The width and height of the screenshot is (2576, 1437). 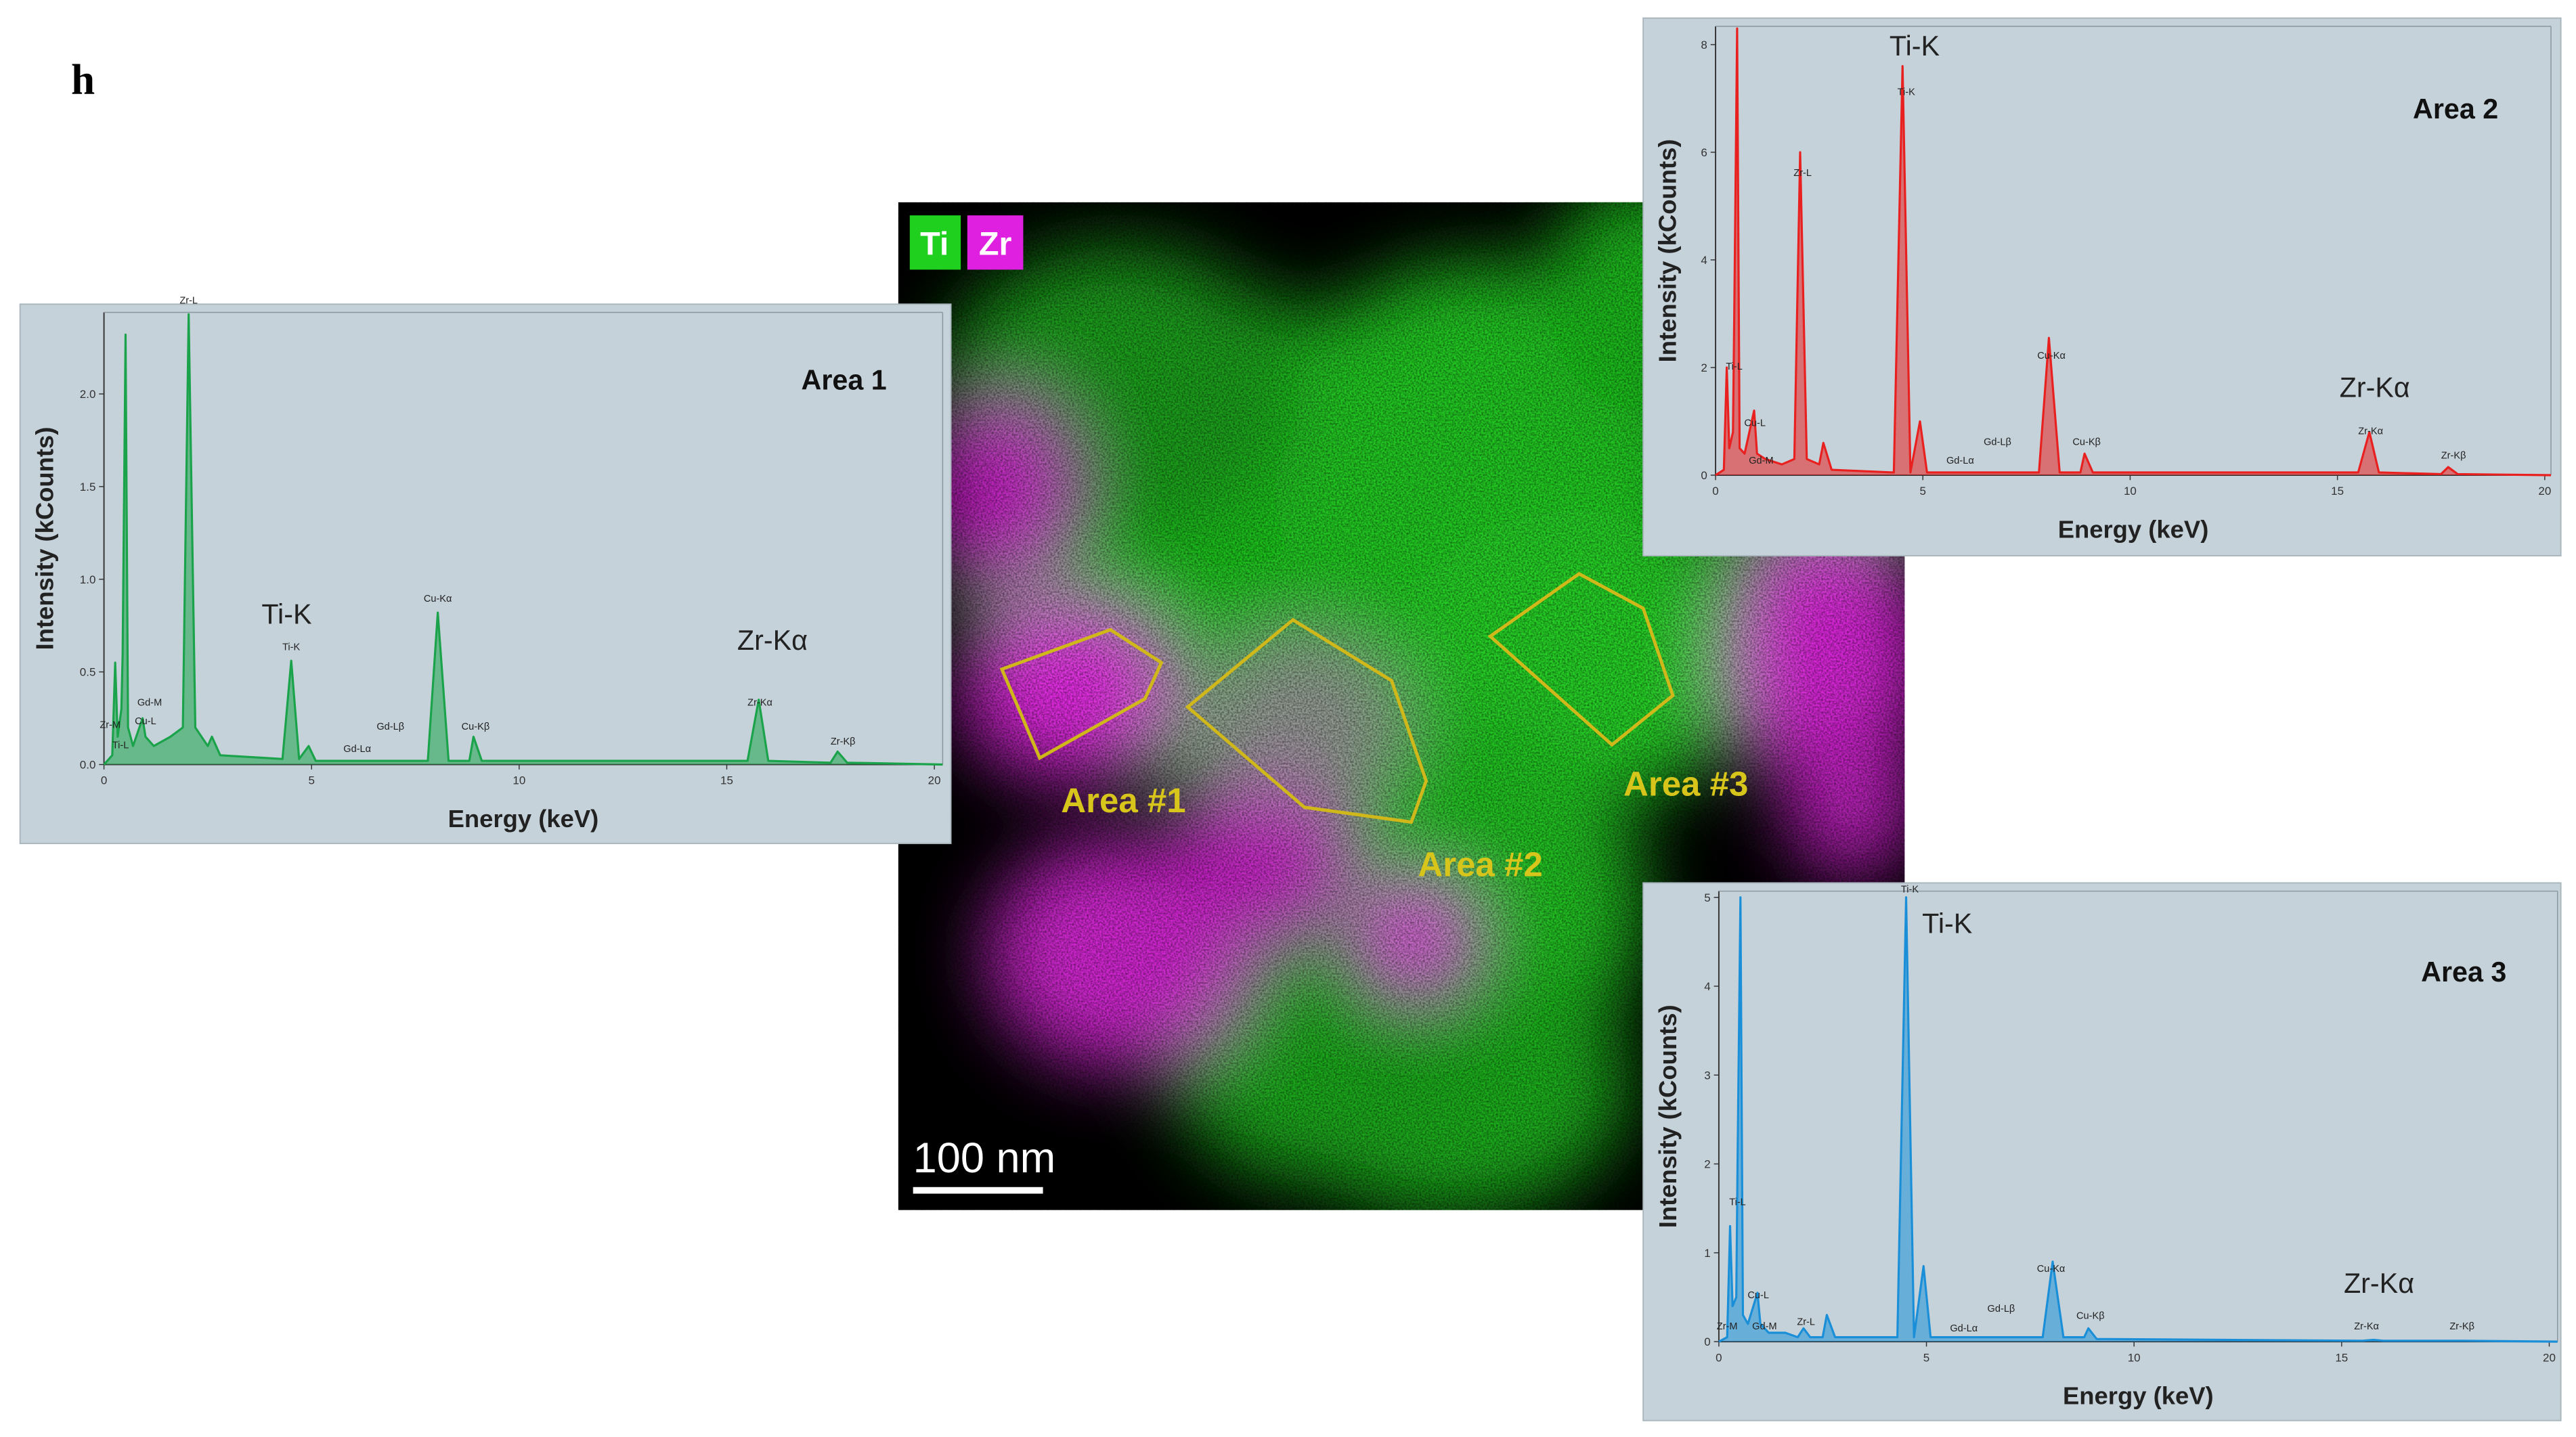 What do you see at coordinates (1480, 865) in the screenshot?
I see `region-label: Area #2` at bounding box center [1480, 865].